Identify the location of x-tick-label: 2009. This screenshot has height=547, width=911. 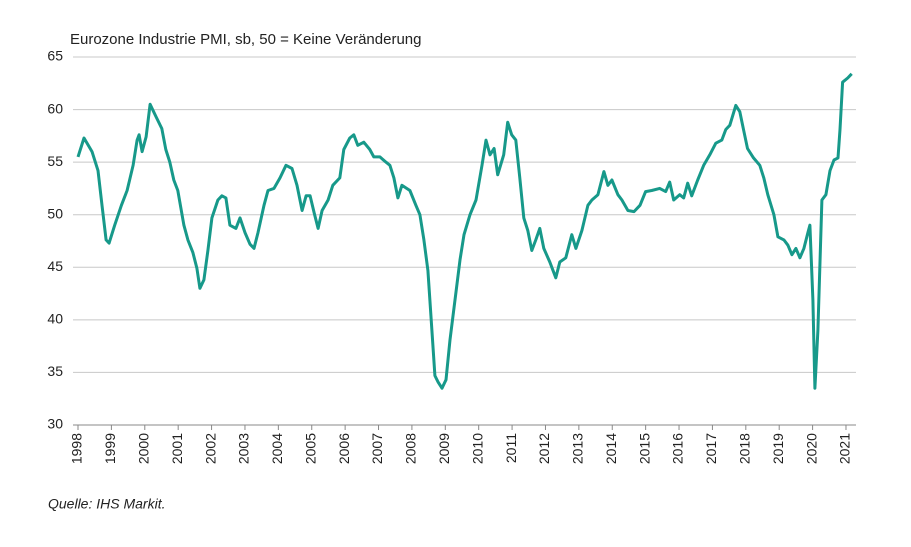
(444, 448).